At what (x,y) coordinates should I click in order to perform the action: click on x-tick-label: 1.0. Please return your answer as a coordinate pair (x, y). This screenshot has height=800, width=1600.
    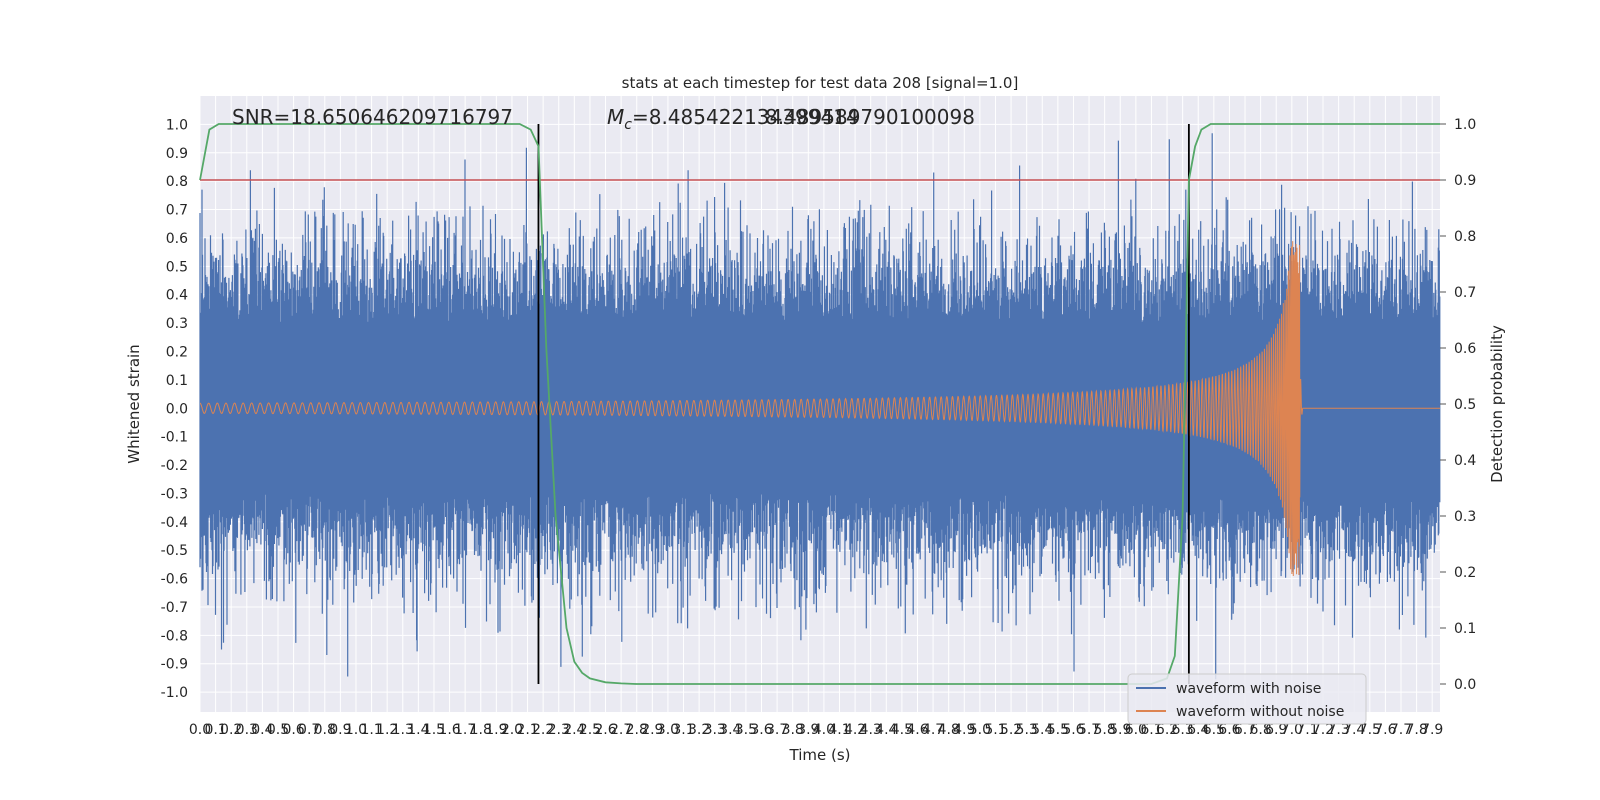
    Looking at the image, I should click on (356, 730).